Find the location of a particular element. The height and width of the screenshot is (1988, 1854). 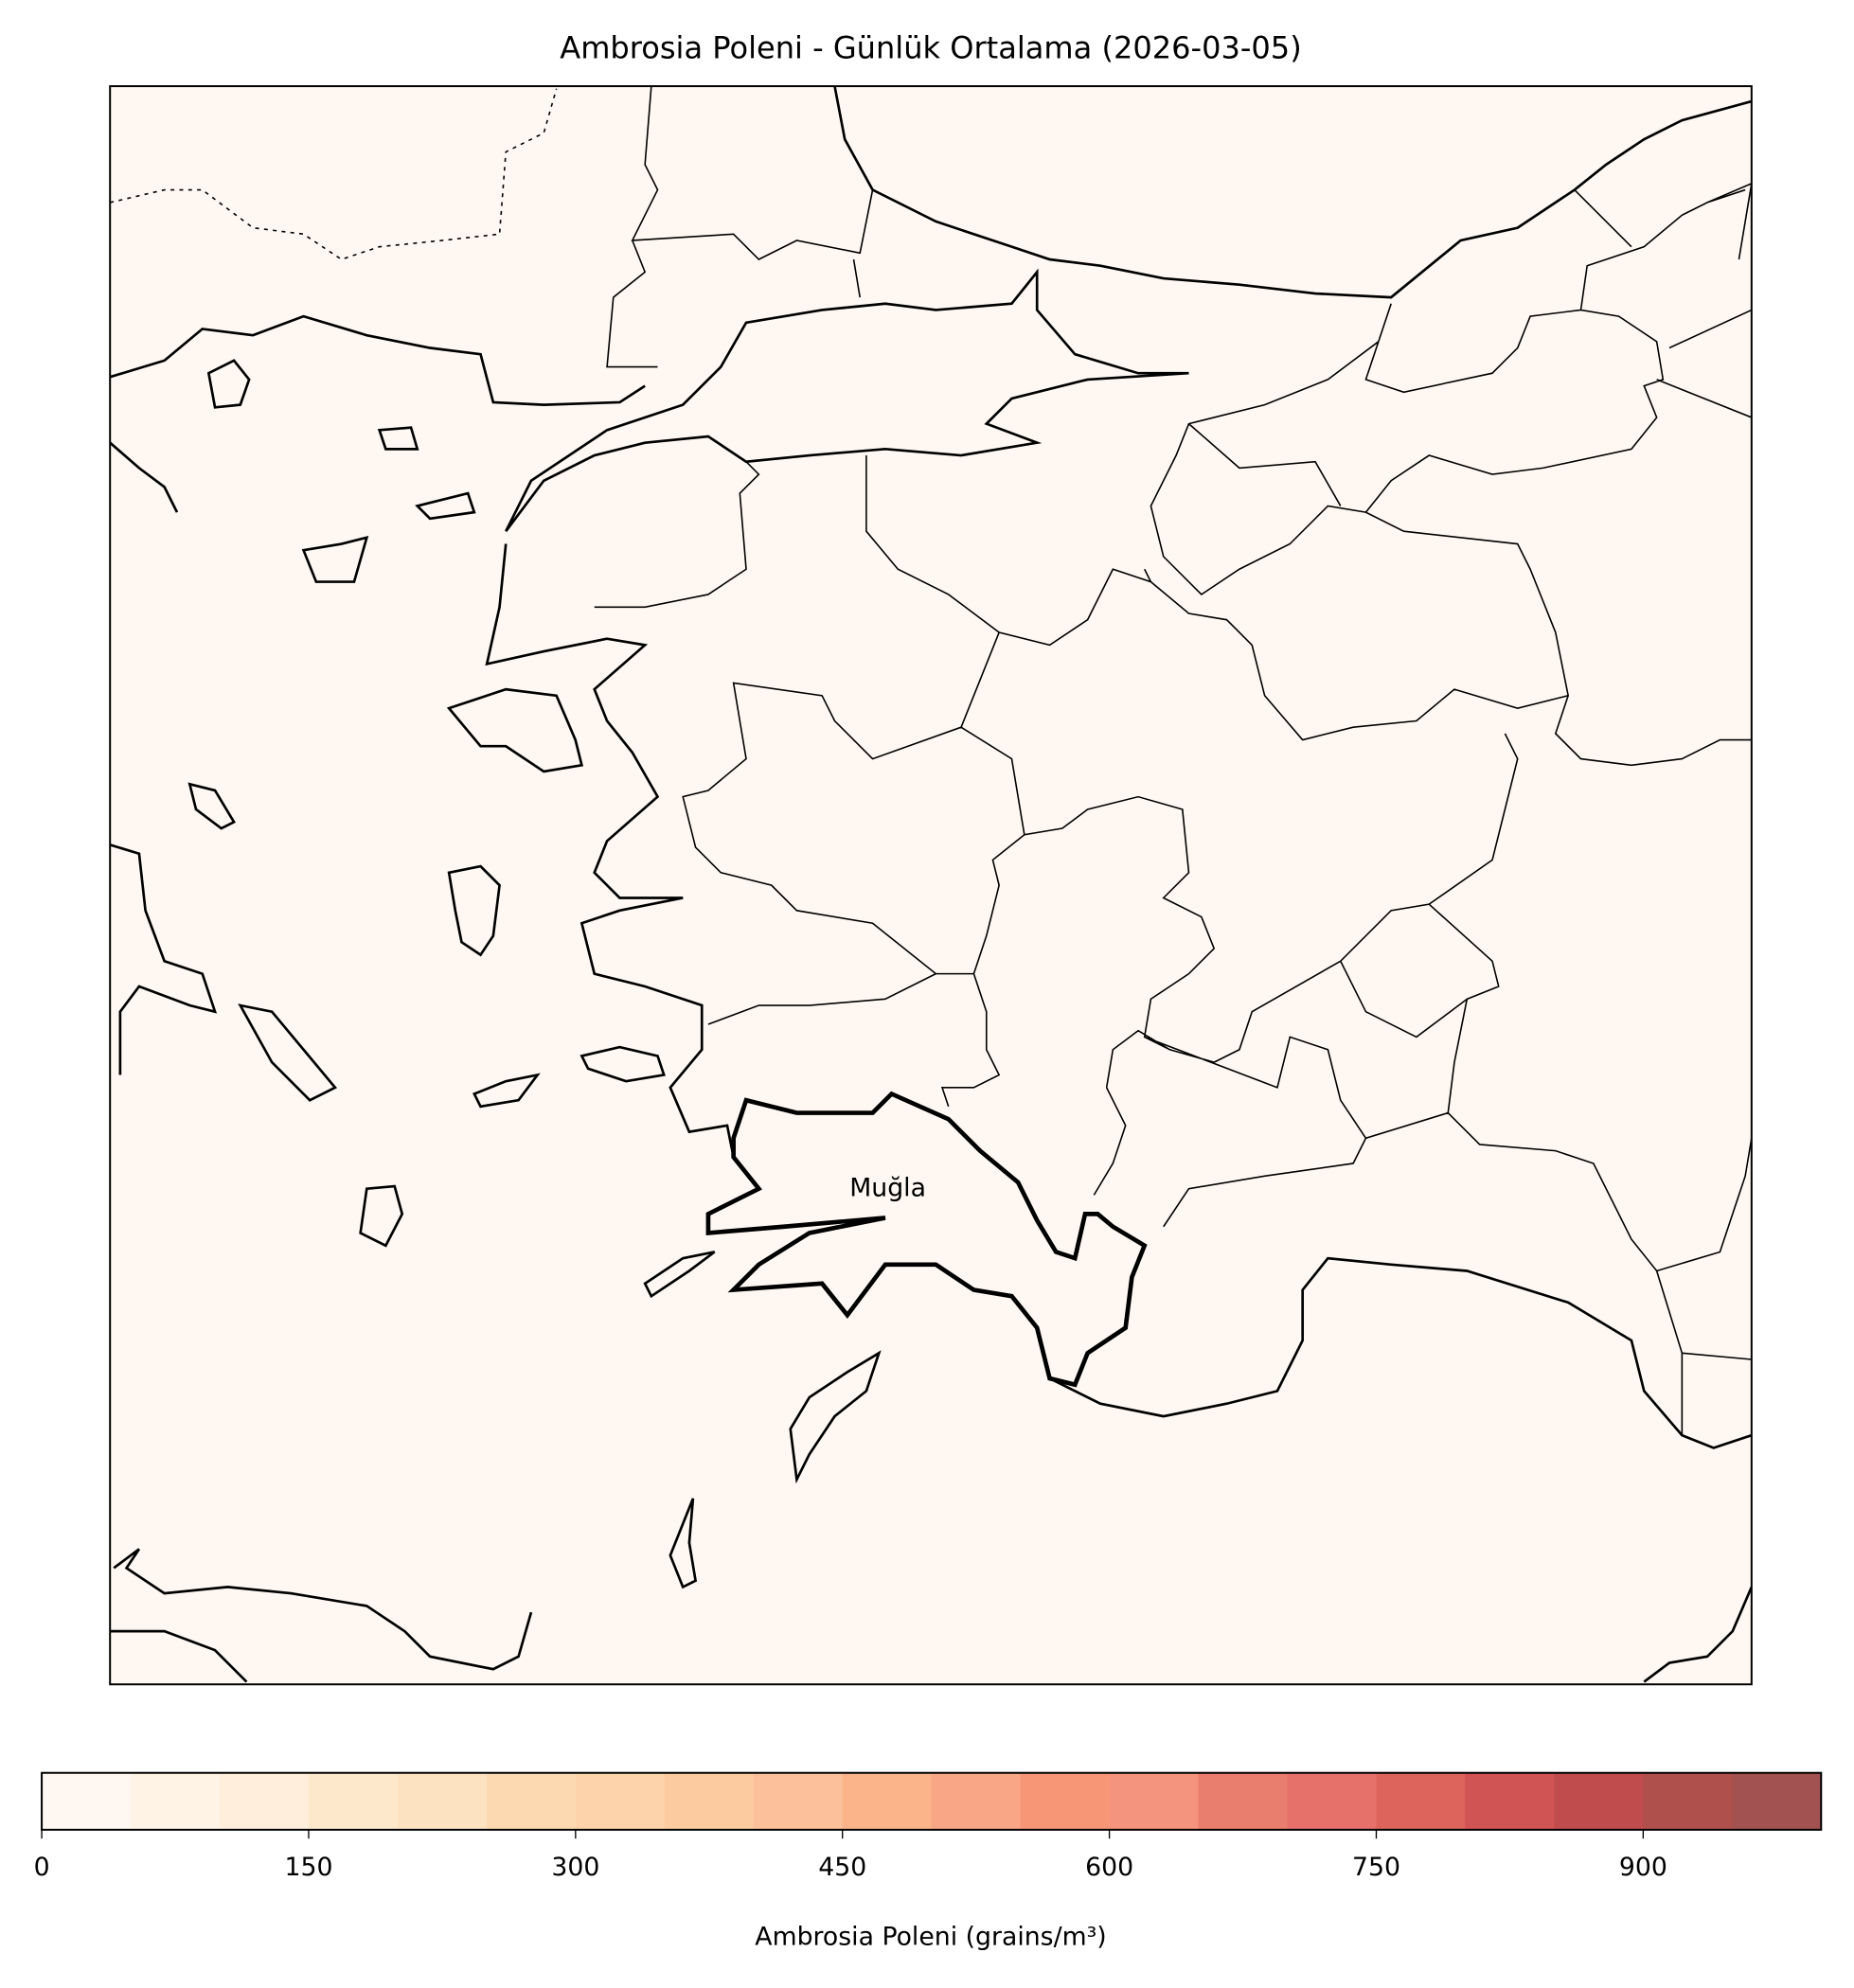

island-andros is located at coordinates (288, 1052).